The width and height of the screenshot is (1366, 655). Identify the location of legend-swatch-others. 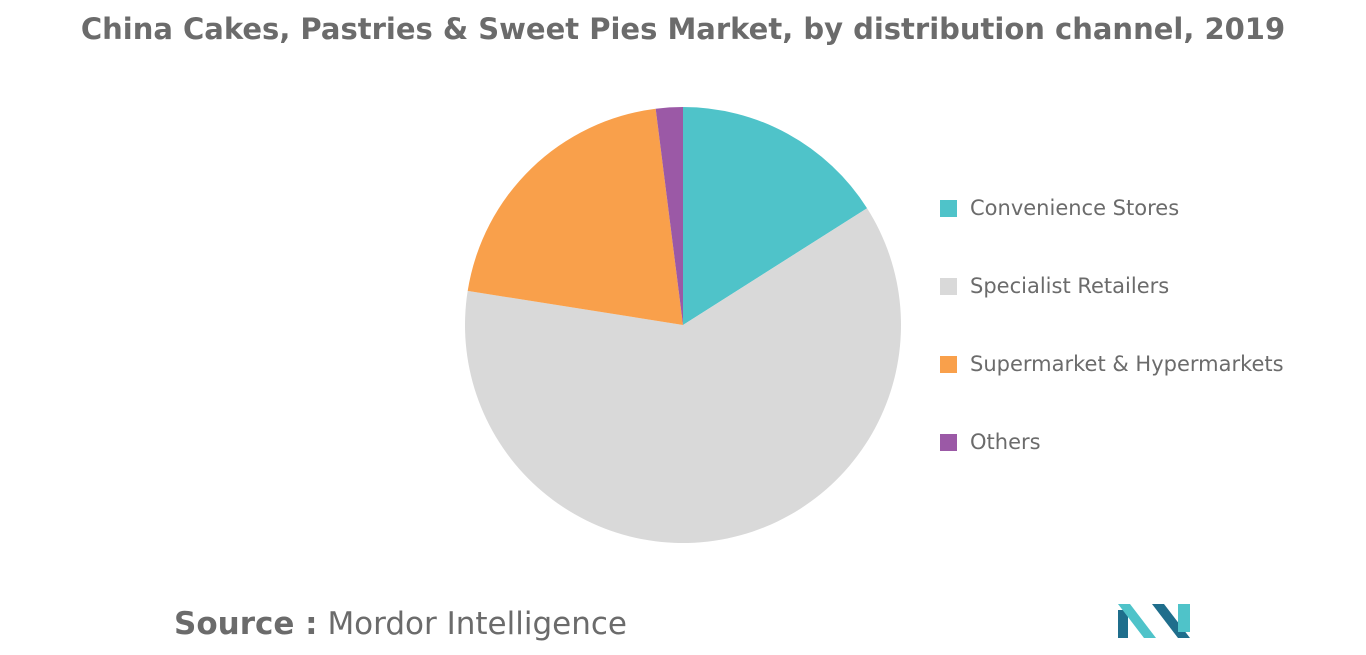
(948, 442).